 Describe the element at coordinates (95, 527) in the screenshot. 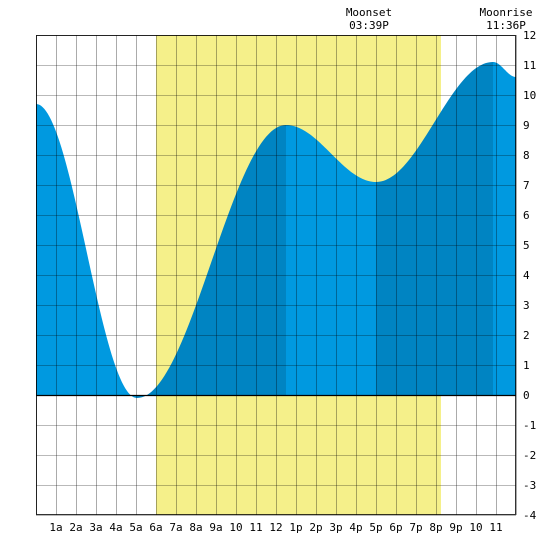

I see `x-tick-label: 3a` at that location.